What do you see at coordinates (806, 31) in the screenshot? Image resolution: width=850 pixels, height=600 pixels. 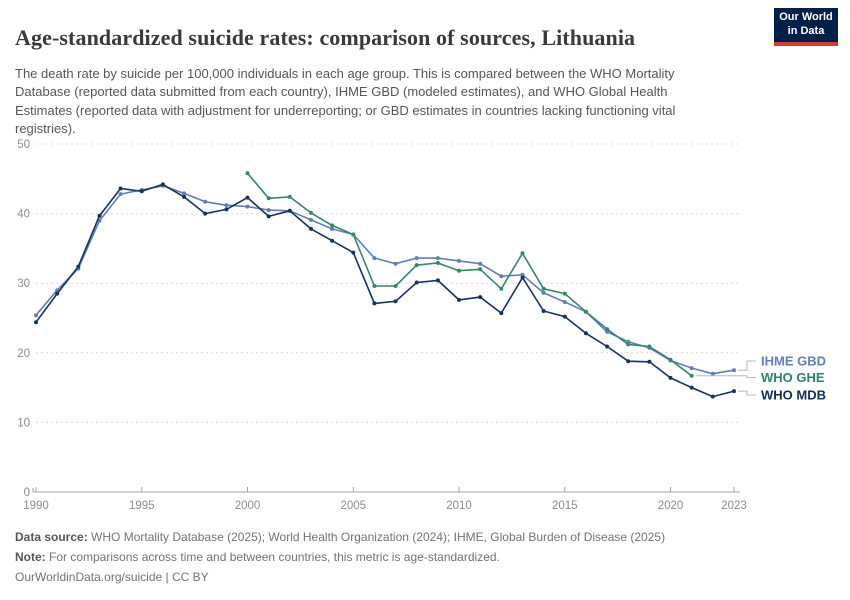 I see `owid-logo-line2: in Data` at bounding box center [806, 31].